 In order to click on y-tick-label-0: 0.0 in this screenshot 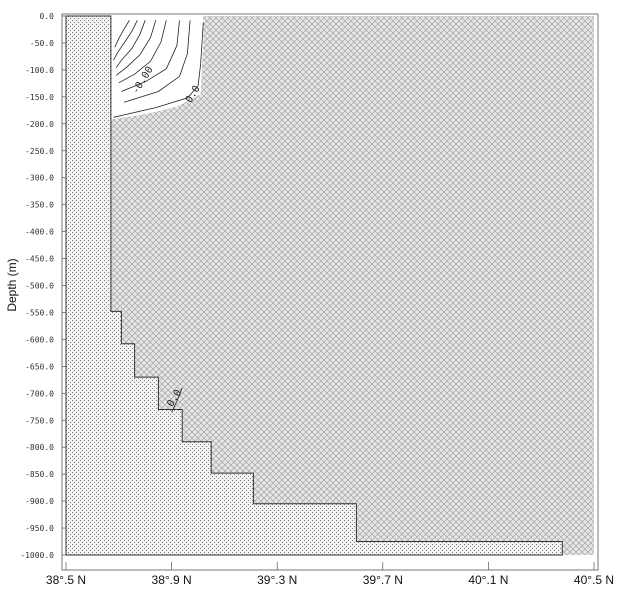, I will do `click(47, 16)`.